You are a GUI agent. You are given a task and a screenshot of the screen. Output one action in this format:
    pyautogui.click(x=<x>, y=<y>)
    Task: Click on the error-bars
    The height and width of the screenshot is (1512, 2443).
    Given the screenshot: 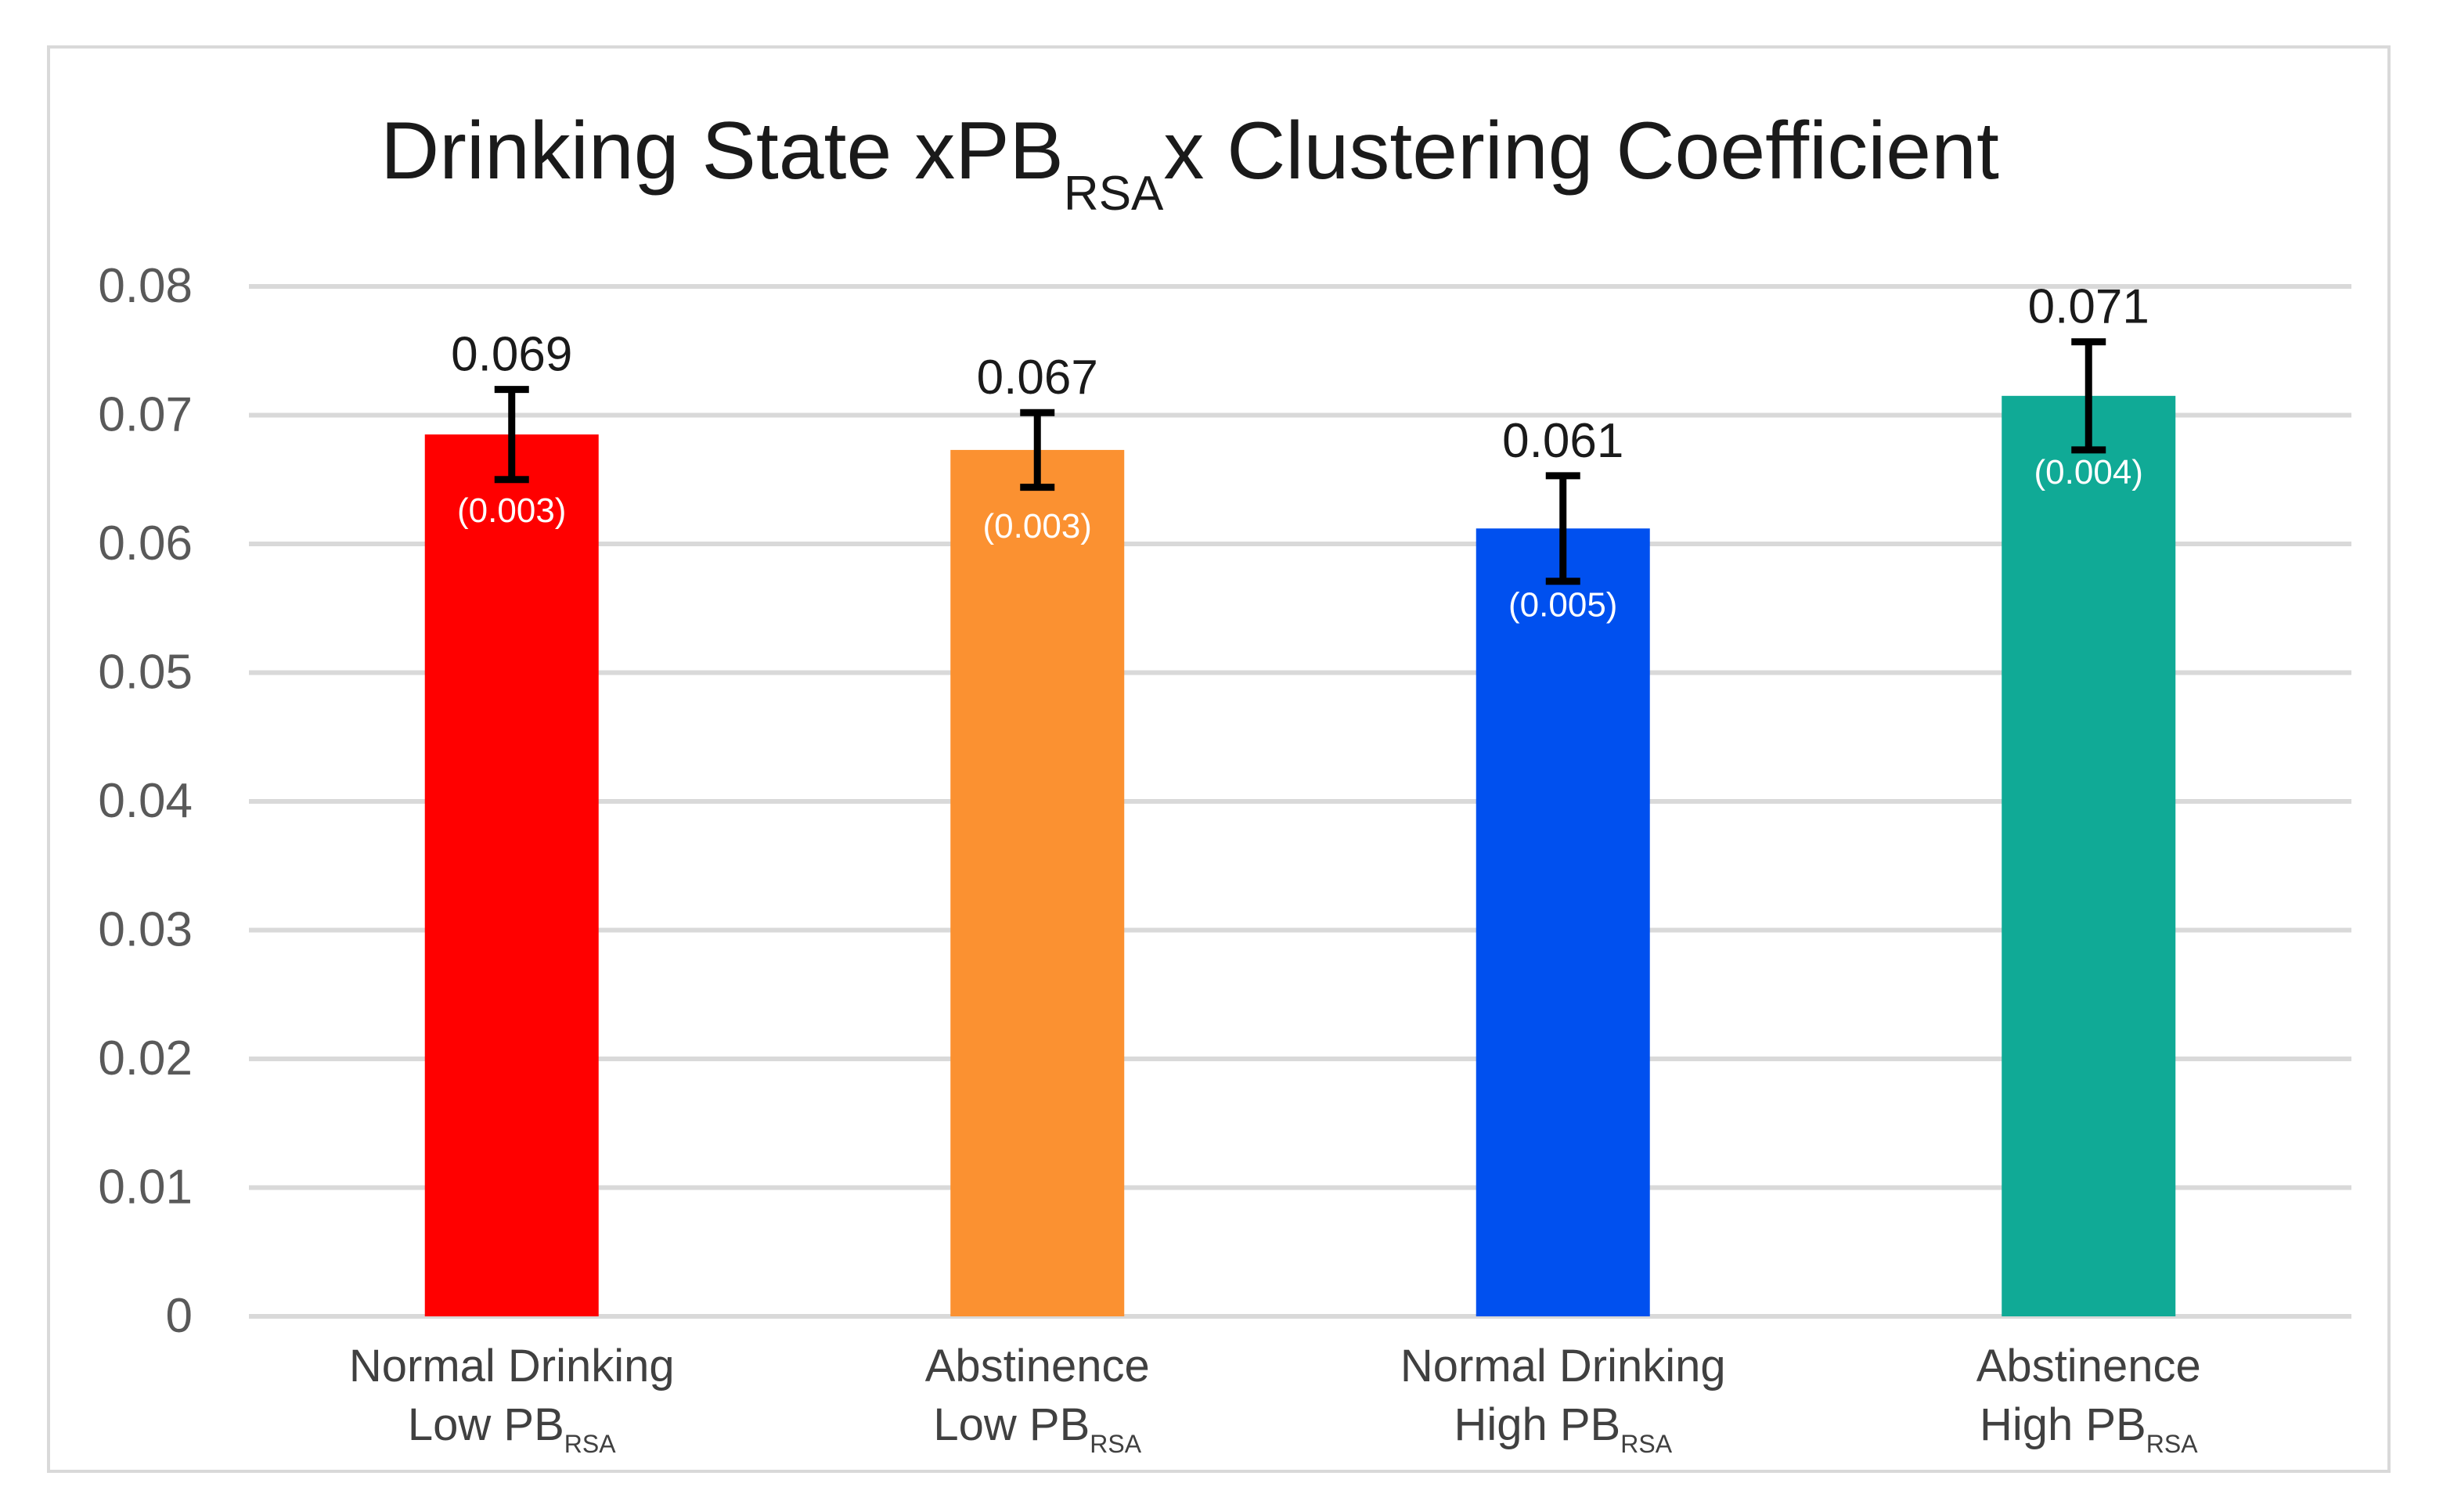 What is the action you would take?
    pyautogui.click(x=1300, y=461)
    